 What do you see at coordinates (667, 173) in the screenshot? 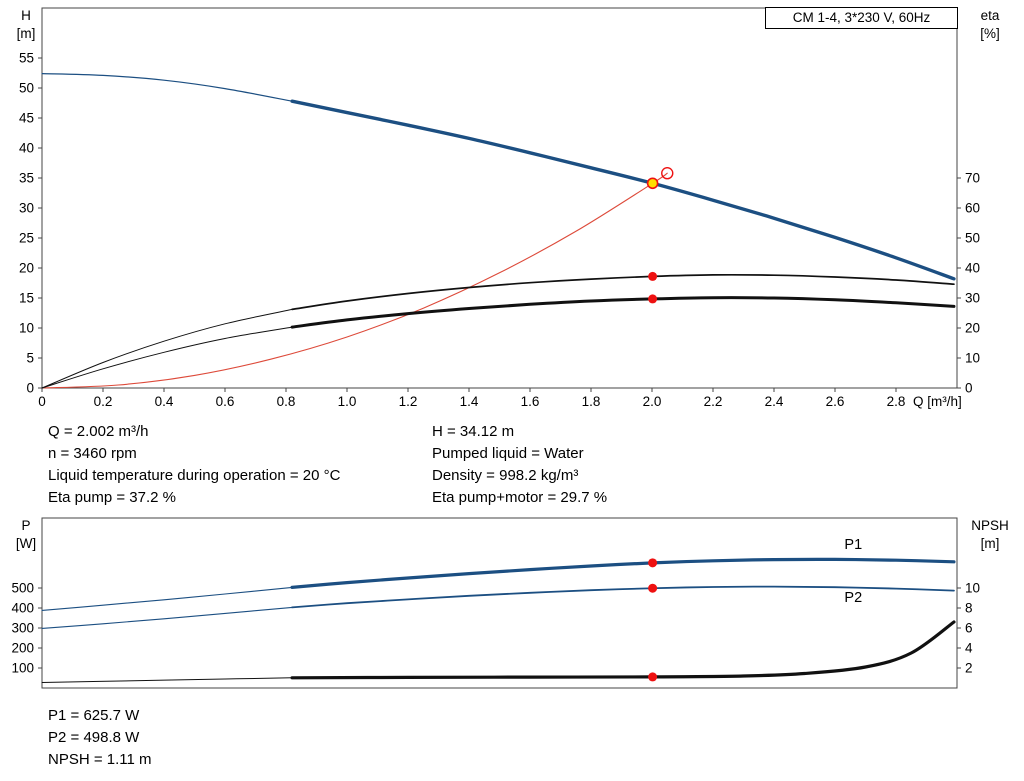
I see `requested-duty-point-marker` at bounding box center [667, 173].